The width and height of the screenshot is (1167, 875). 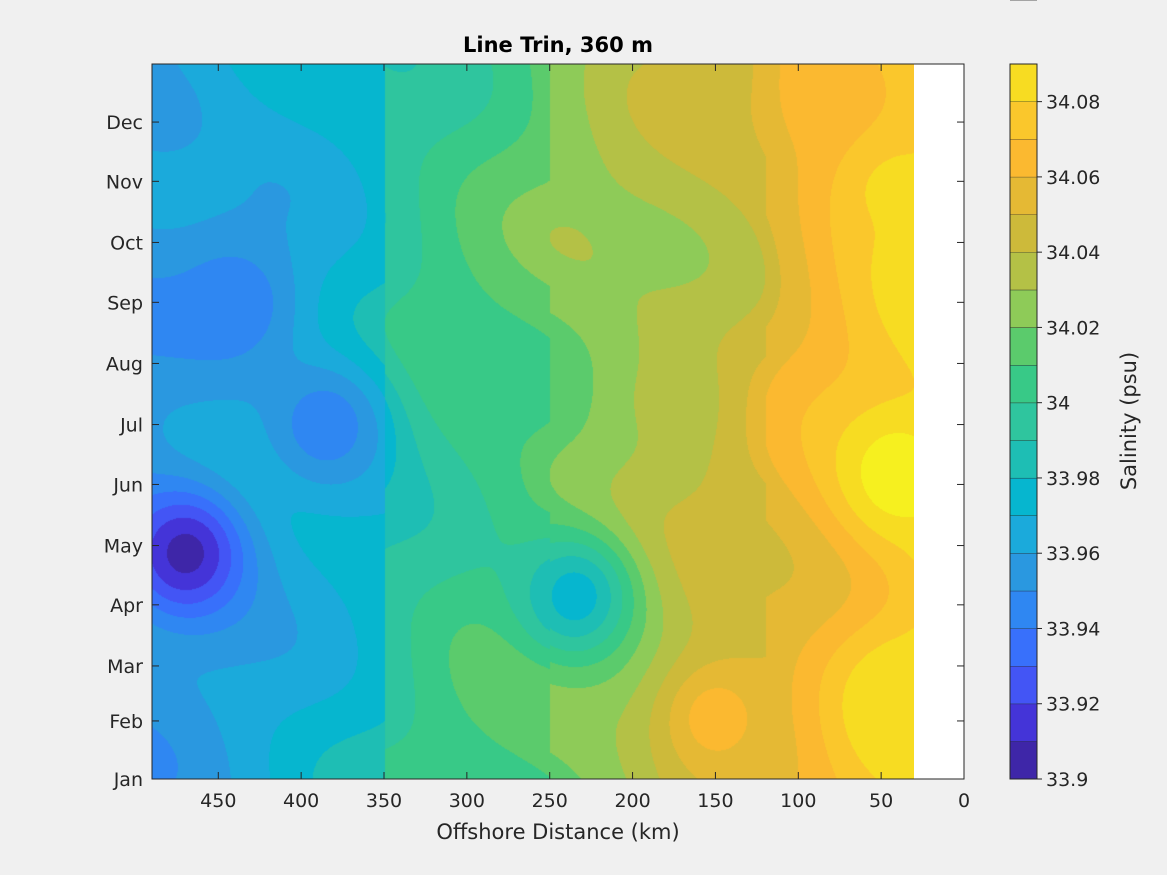 I want to click on colorbar-tick-label: 34.08, so click(x=1073, y=103).